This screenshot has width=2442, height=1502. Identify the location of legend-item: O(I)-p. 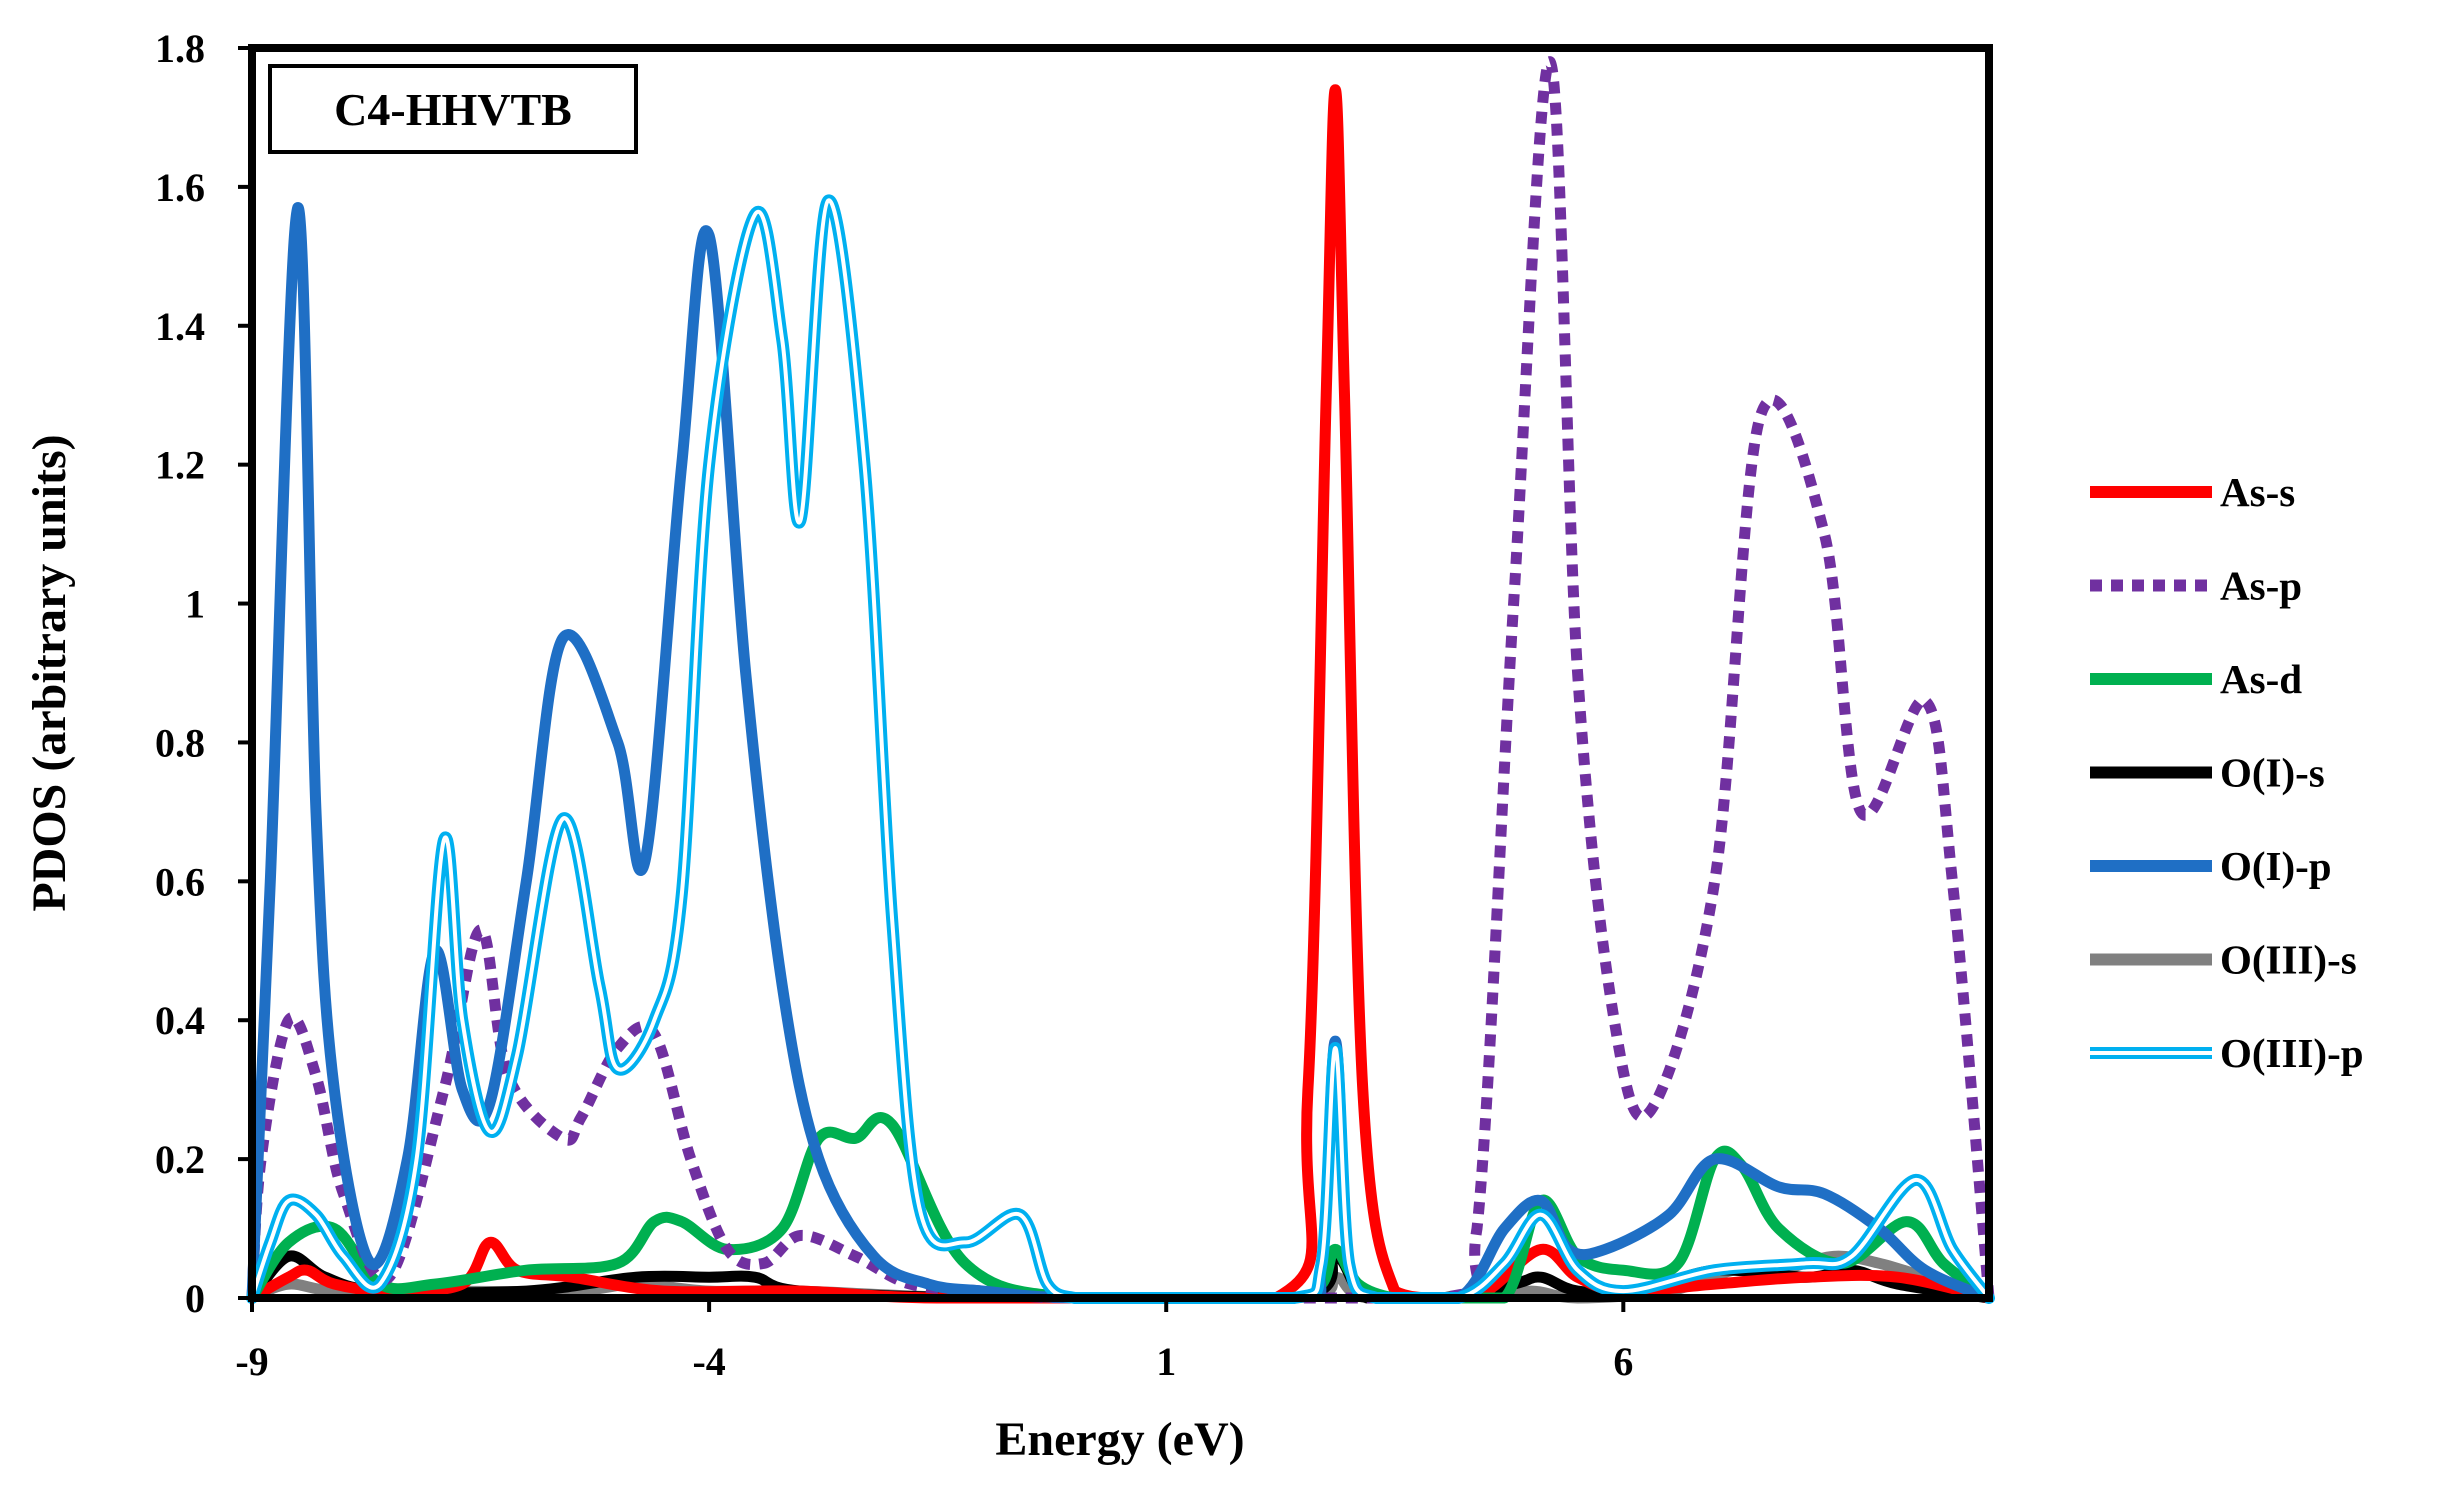
(2211, 866).